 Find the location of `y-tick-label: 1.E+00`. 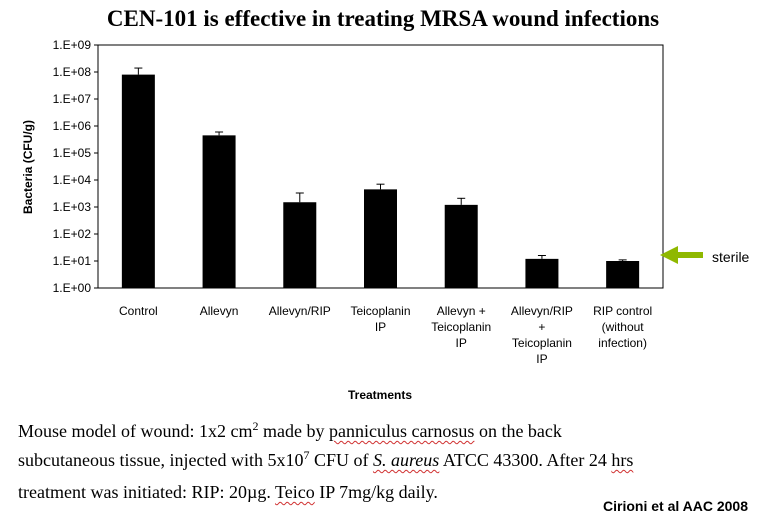

y-tick-label: 1.E+00 is located at coordinates (72, 288).